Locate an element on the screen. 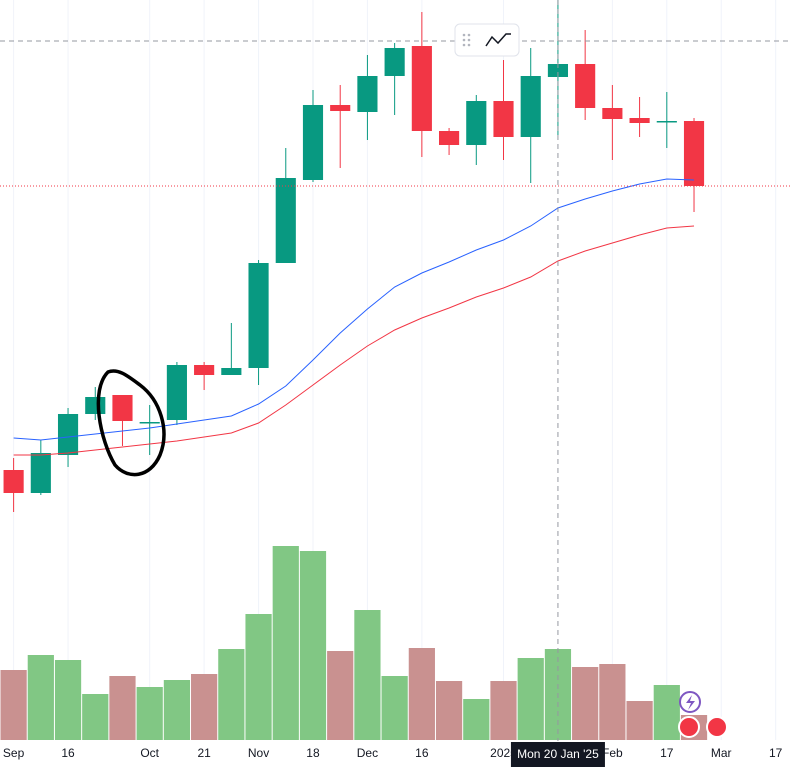 This screenshot has width=792, height=780. axis-background is located at coordinates (396, 760).